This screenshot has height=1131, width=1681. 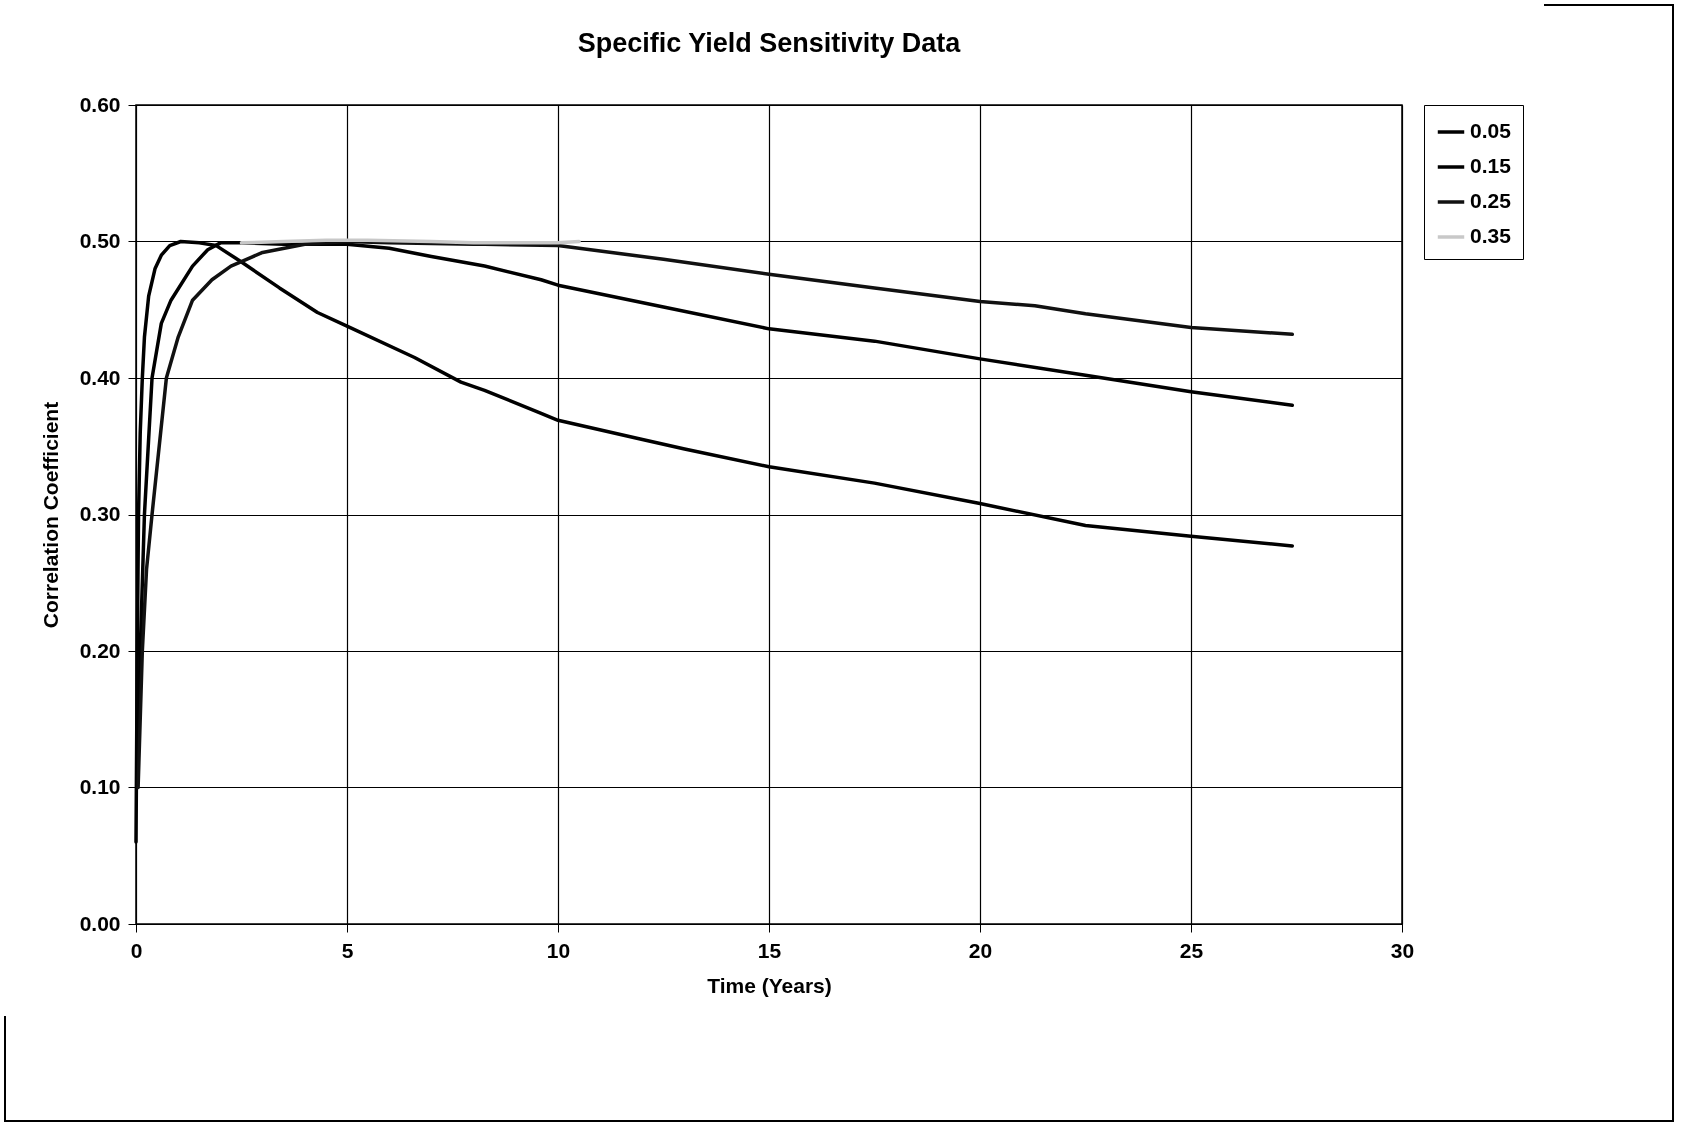 I want to click on y-tick-label: 0.50, so click(x=100, y=240).